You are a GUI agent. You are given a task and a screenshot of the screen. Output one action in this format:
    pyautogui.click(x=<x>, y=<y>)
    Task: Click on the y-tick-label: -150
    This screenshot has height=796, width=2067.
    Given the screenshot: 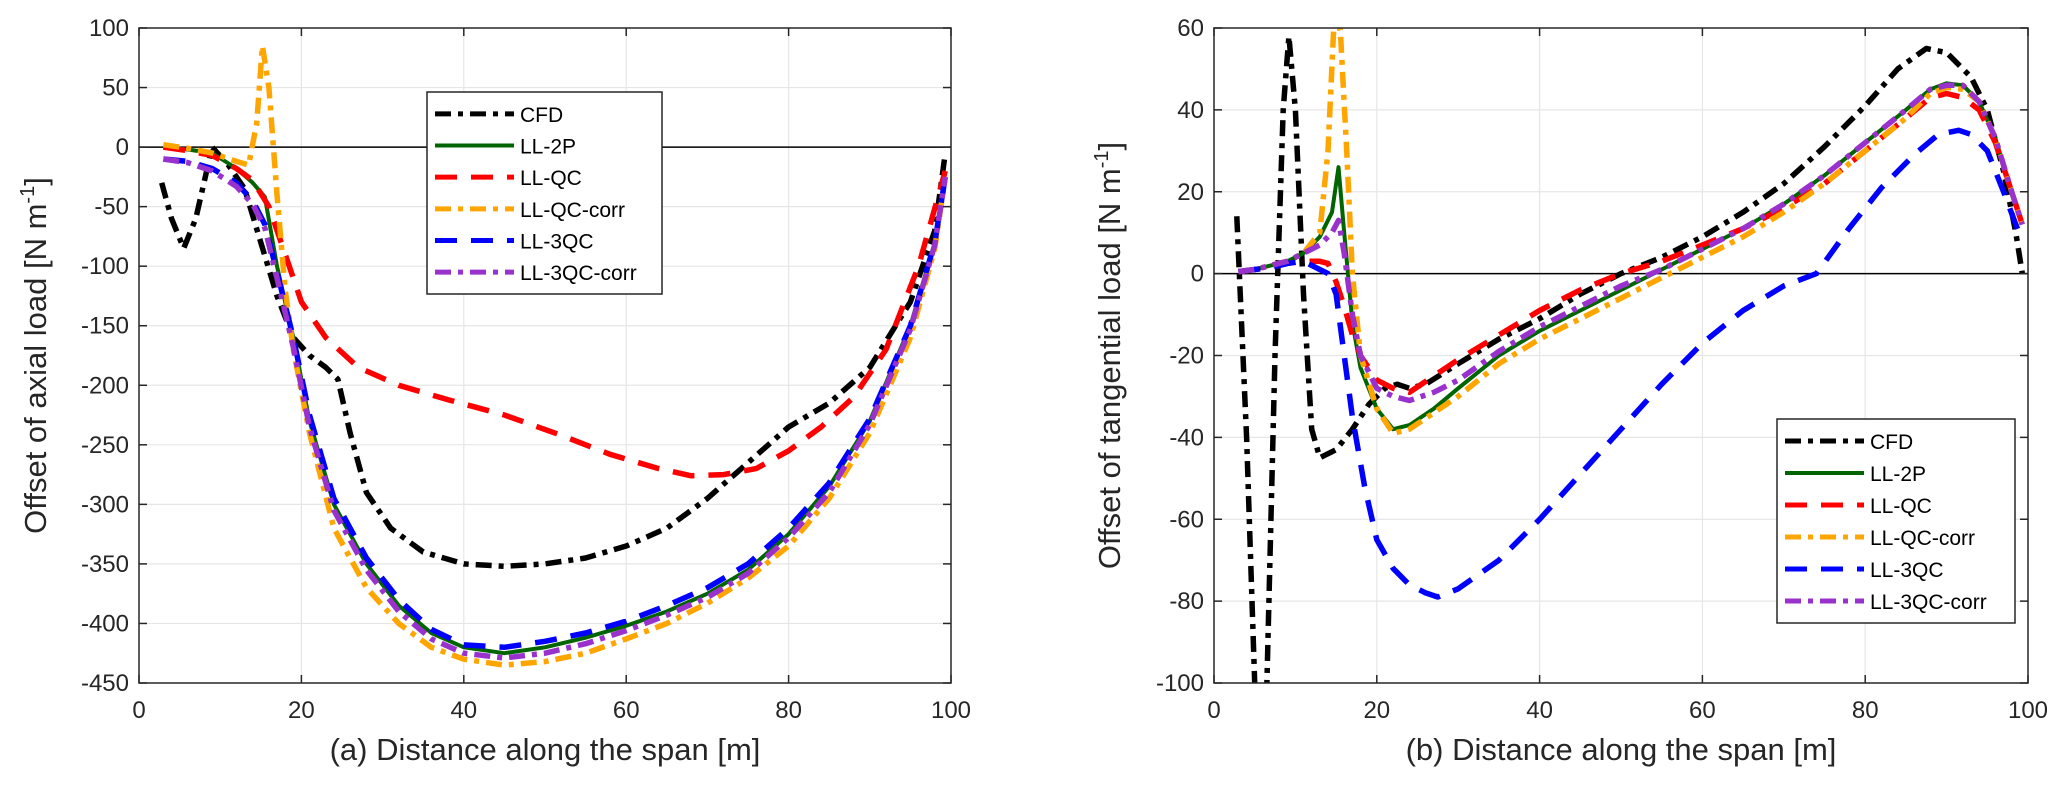 What is the action you would take?
    pyautogui.click(x=105, y=326)
    